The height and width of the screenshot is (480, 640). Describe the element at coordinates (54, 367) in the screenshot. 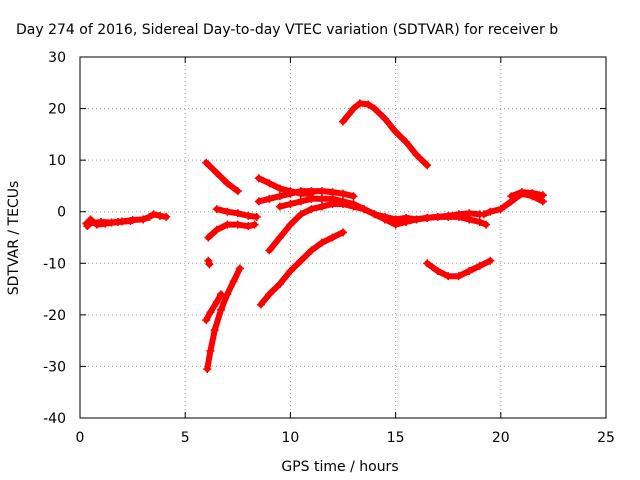

I see `y-tick-label: -30` at that location.